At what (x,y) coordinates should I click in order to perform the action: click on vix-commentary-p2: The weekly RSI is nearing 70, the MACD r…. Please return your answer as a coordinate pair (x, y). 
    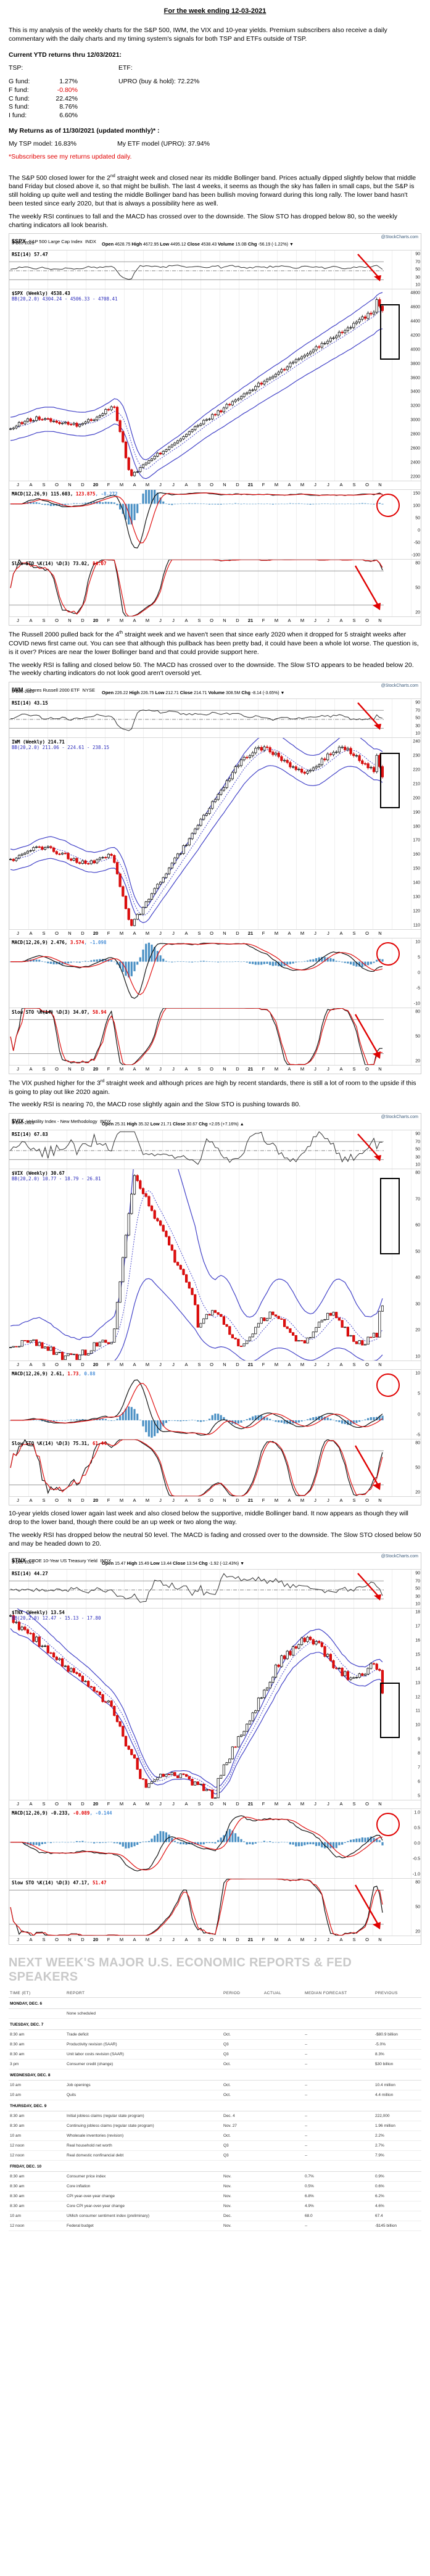
    Looking at the image, I should click on (155, 1105).